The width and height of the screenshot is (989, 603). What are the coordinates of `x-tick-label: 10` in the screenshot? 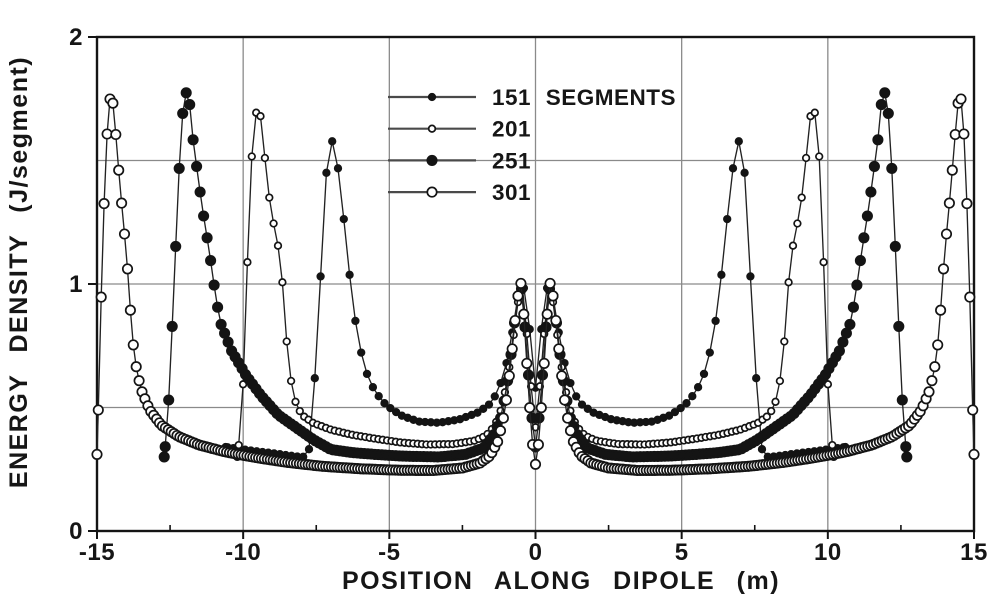 It's located at (828, 552).